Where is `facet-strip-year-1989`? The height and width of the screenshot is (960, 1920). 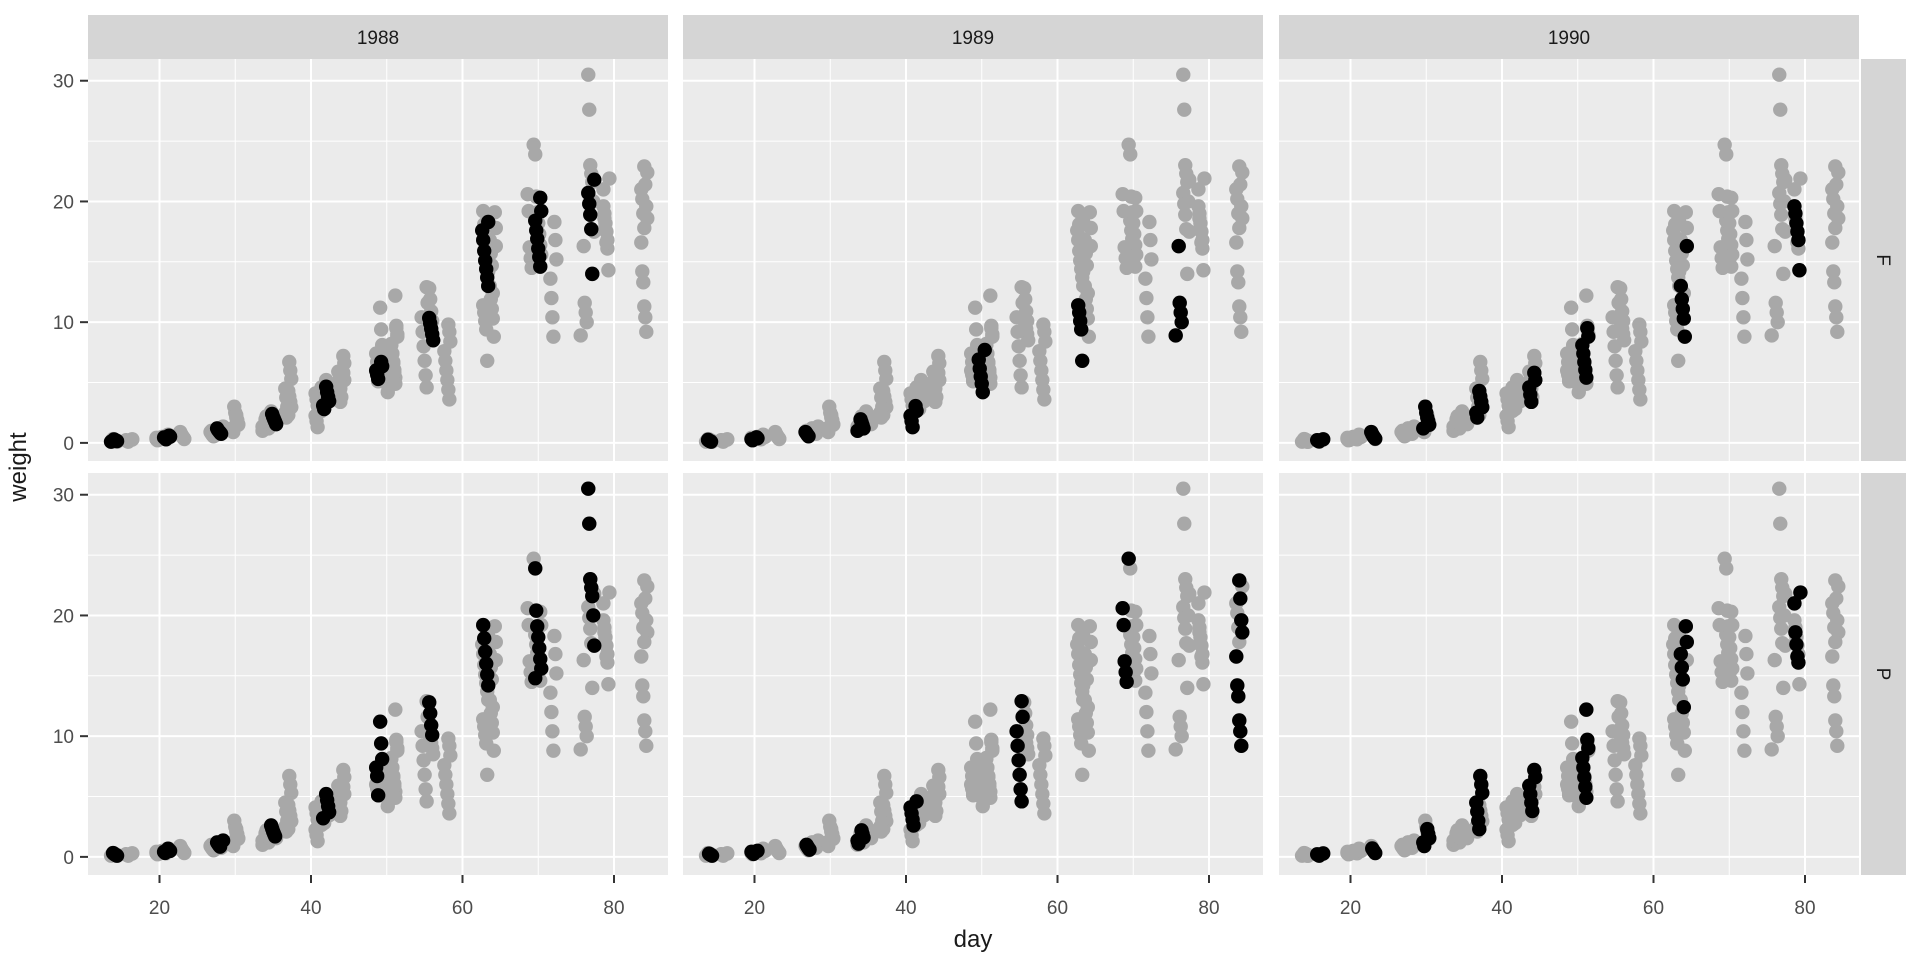 facet-strip-year-1989 is located at coordinates (973, 37).